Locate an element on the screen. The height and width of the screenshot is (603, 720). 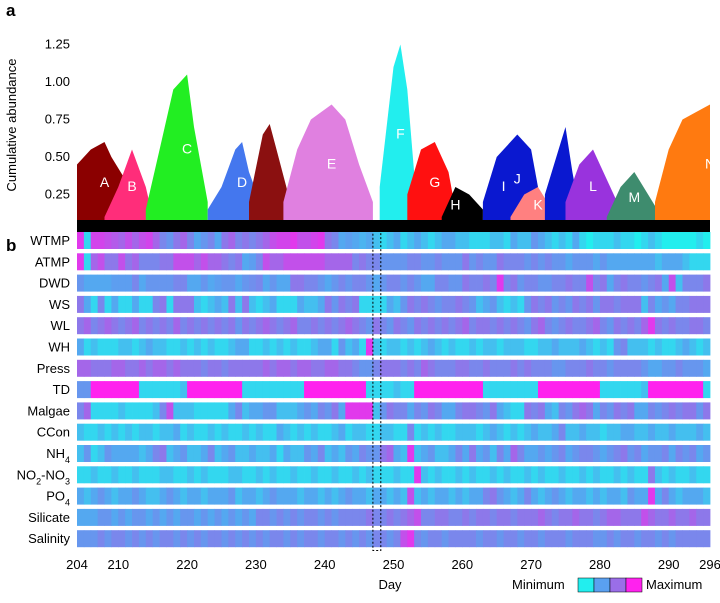
x-tick-label: 220 is located at coordinates (187, 564).